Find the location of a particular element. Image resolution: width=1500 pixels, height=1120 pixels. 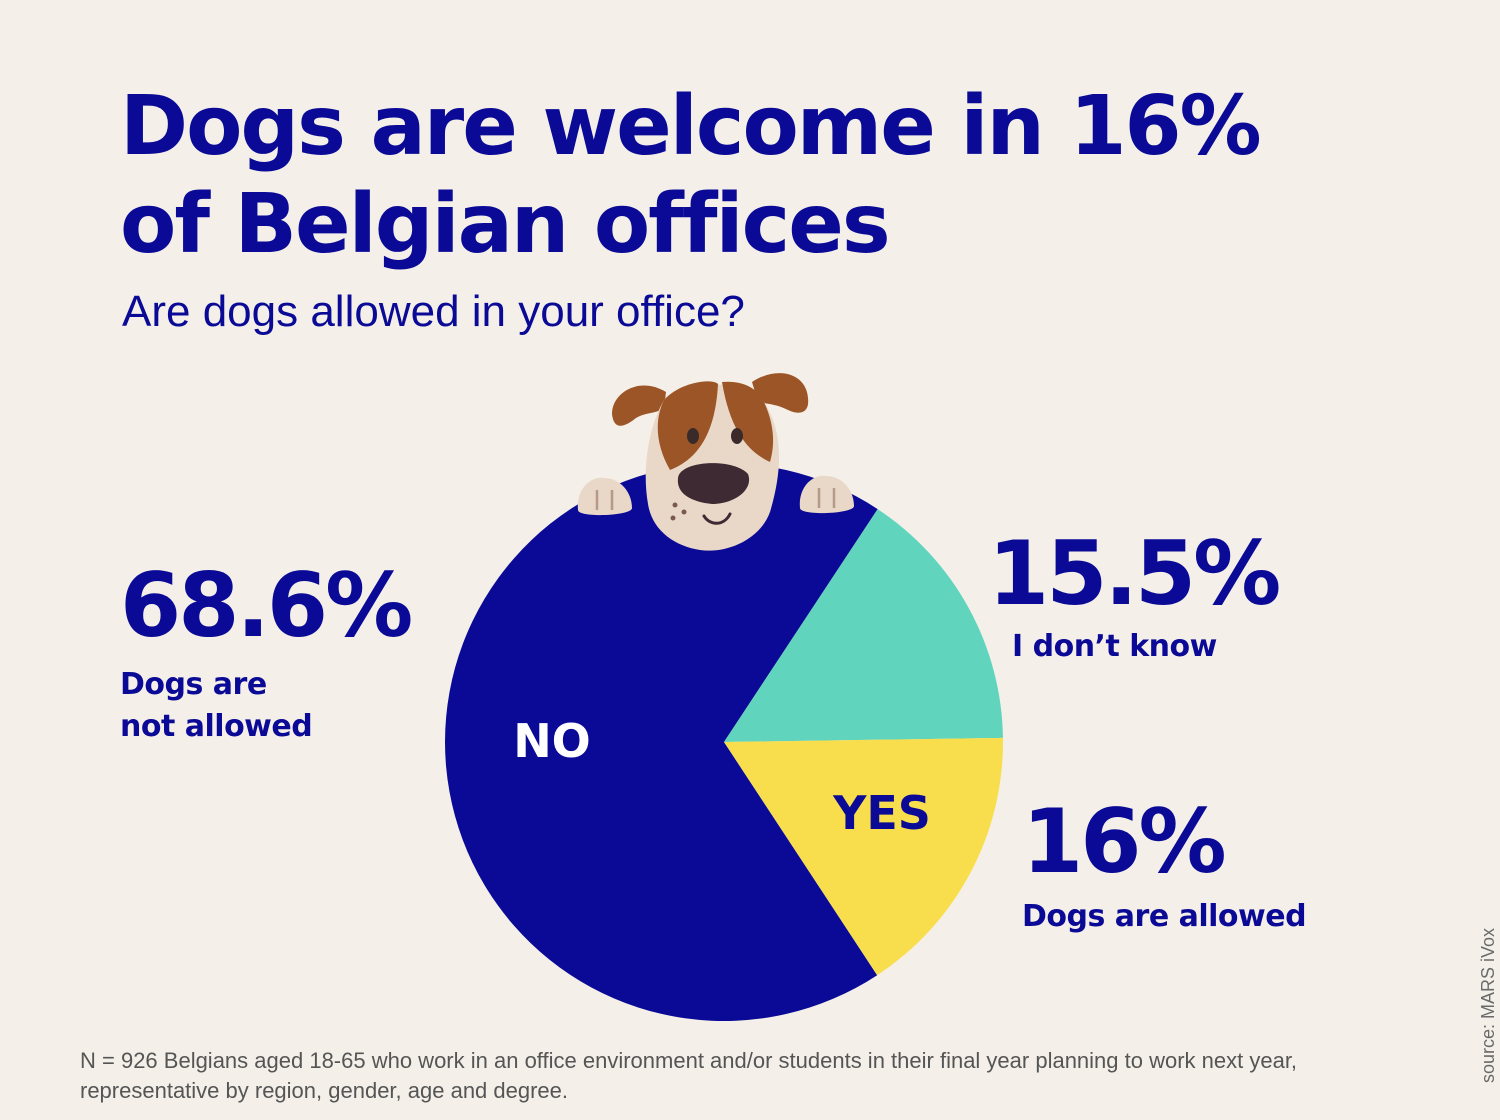

percent-not-allowed: 68.6% is located at coordinates (266, 605).